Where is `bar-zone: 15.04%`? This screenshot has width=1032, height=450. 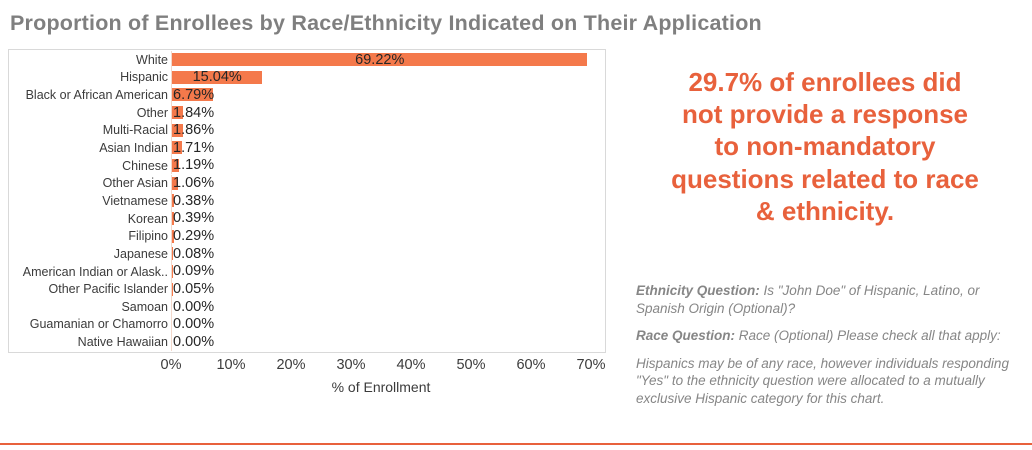
bar-zone: 15.04% is located at coordinates (388, 77).